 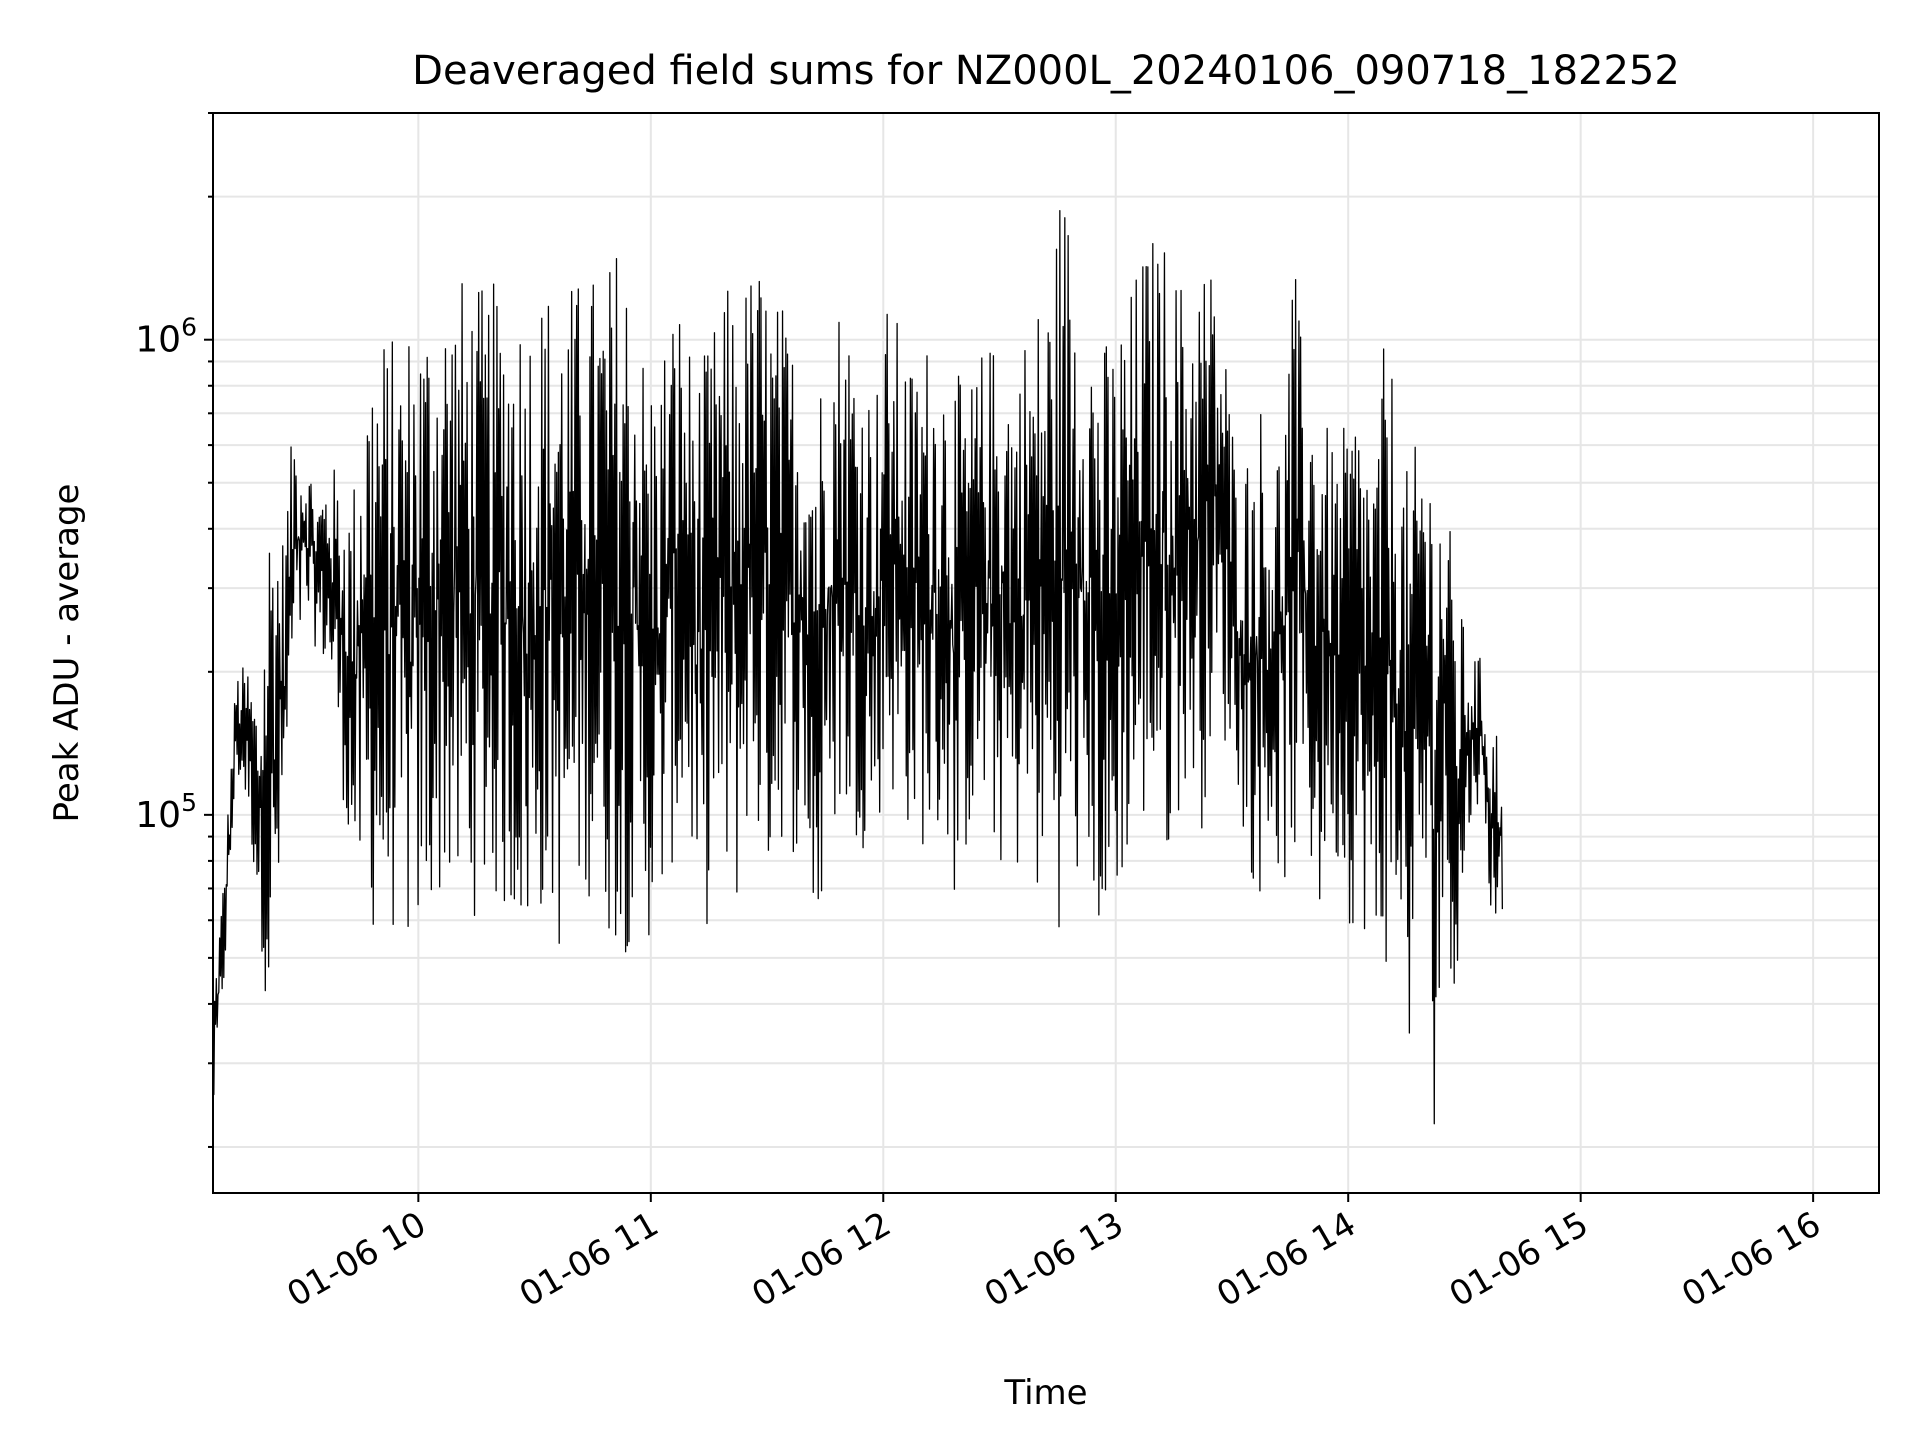 What do you see at coordinates (166, 812) in the screenshot?
I see `y-tick-label: 10⁵` at bounding box center [166, 812].